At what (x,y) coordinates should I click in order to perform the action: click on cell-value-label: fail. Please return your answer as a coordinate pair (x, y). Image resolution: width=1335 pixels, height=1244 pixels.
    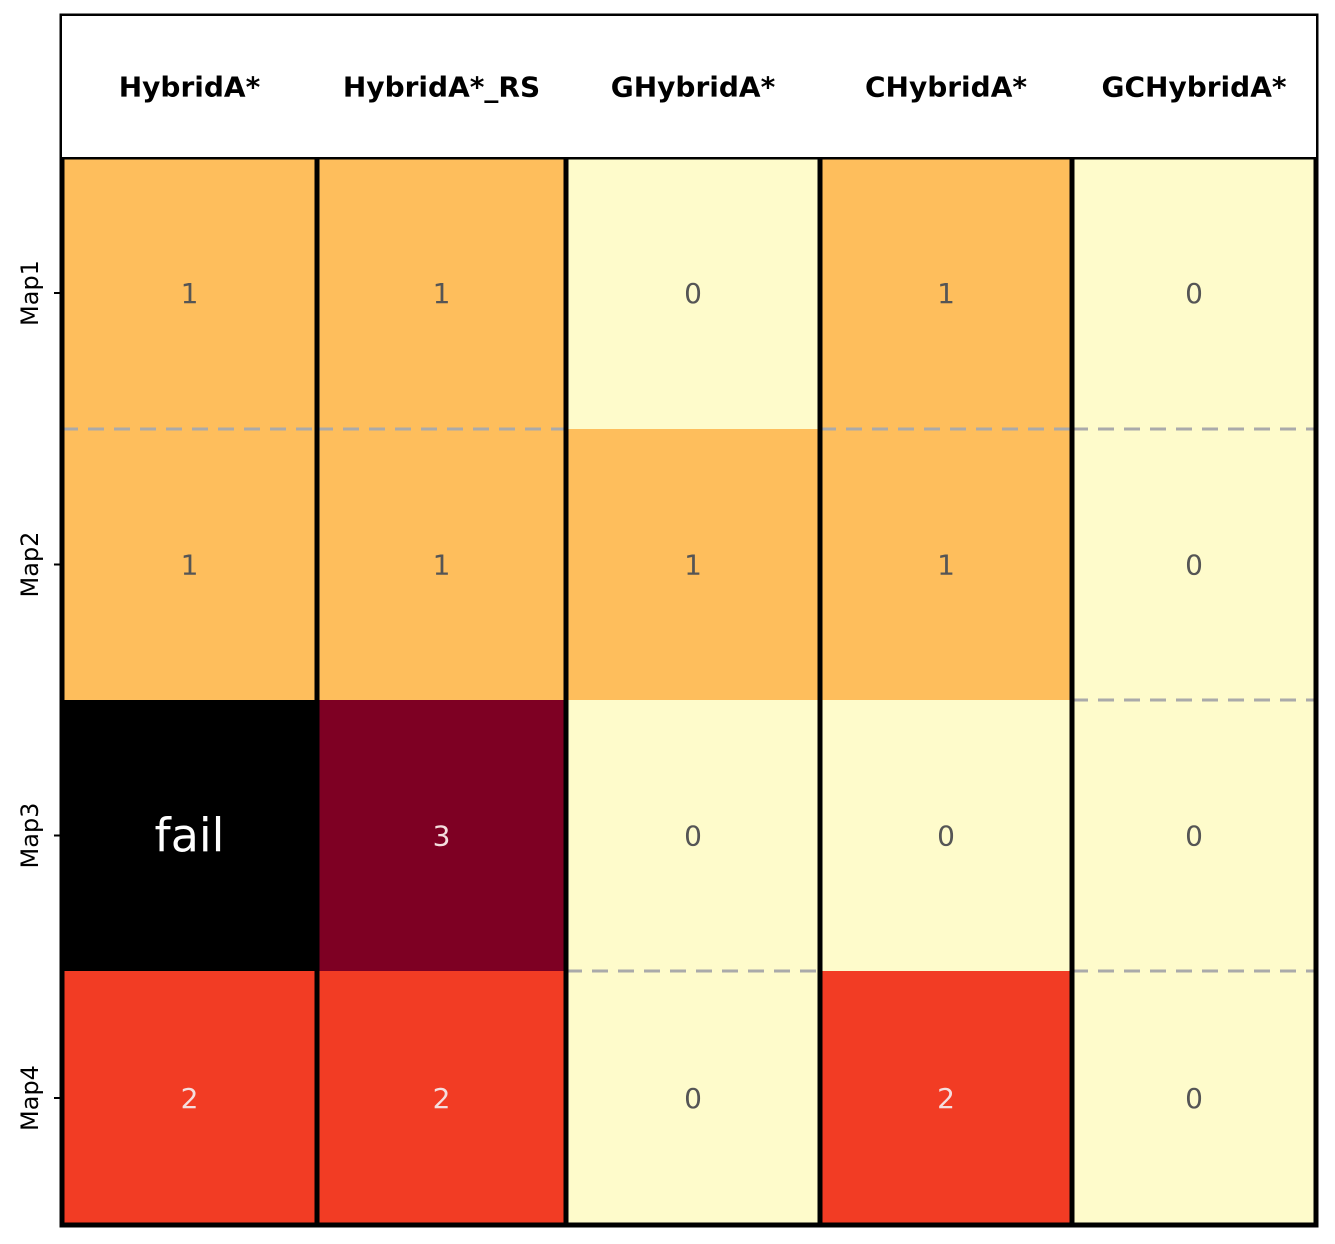
    Looking at the image, I should click on (190, 836).